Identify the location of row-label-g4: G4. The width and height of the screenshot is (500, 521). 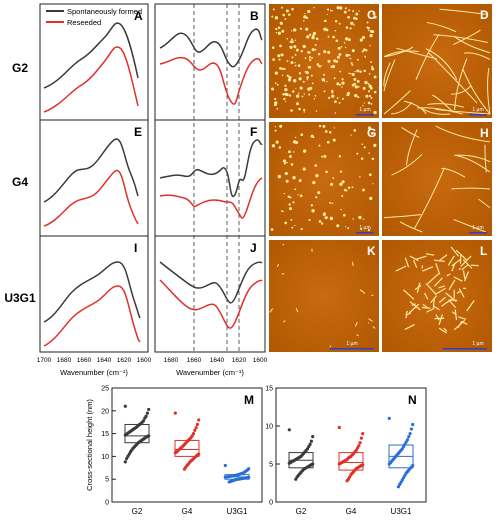
(20, 182).